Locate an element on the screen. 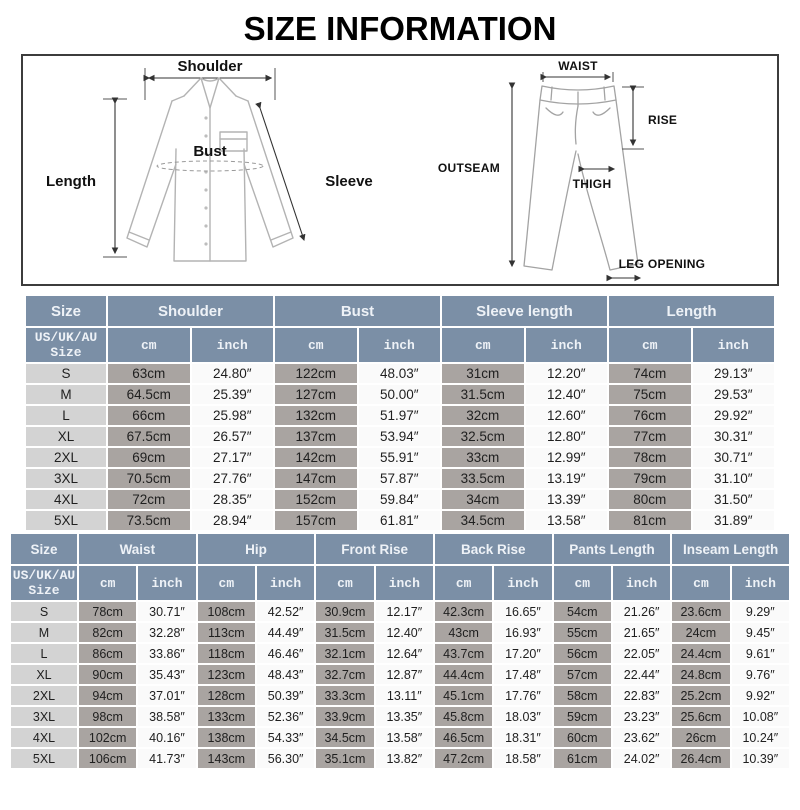 The height and width of the screenshot is (810, 800). value-cell: 70.5cm is located at coordinates (149, 478).